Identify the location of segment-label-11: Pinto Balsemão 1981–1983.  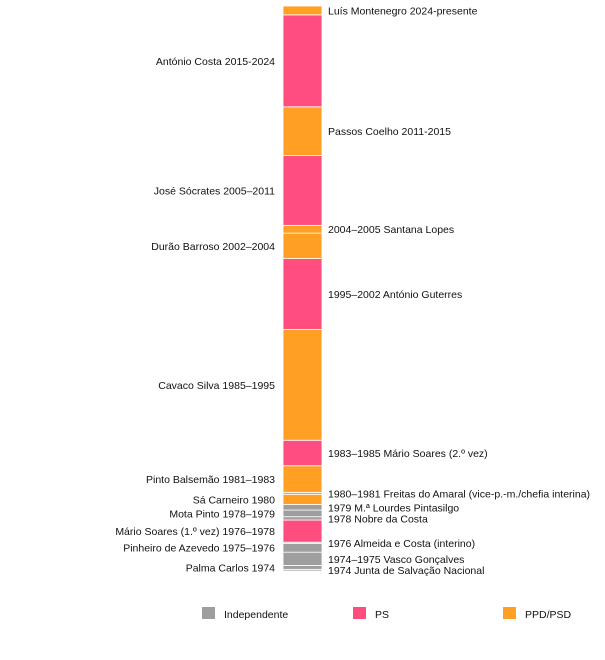
(210, 480).